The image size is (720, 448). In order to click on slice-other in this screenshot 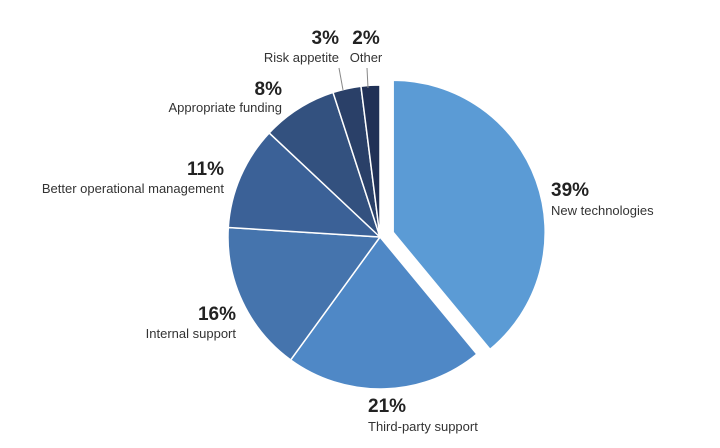, I will do `click(370, 161)`.